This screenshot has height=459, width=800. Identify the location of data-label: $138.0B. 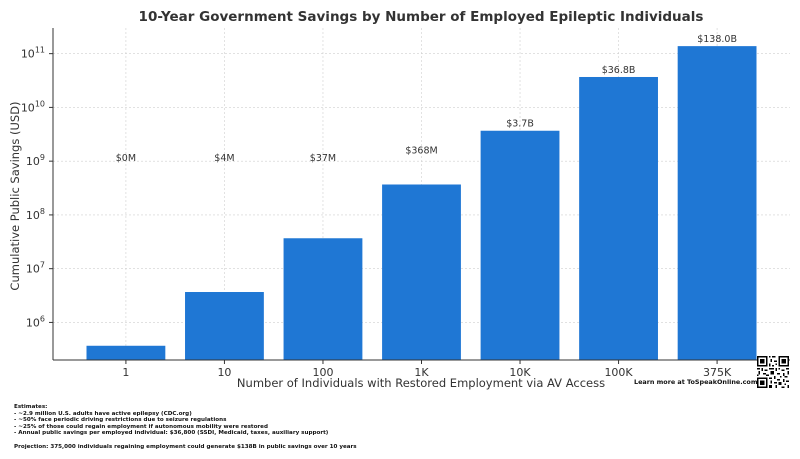
(717, 39).